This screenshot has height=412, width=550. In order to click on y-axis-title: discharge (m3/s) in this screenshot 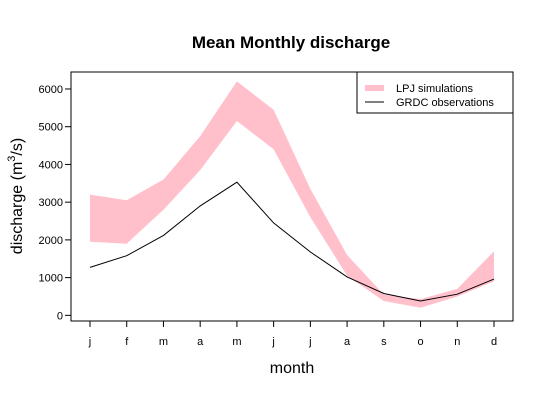, I will do `click(16, 196)`.